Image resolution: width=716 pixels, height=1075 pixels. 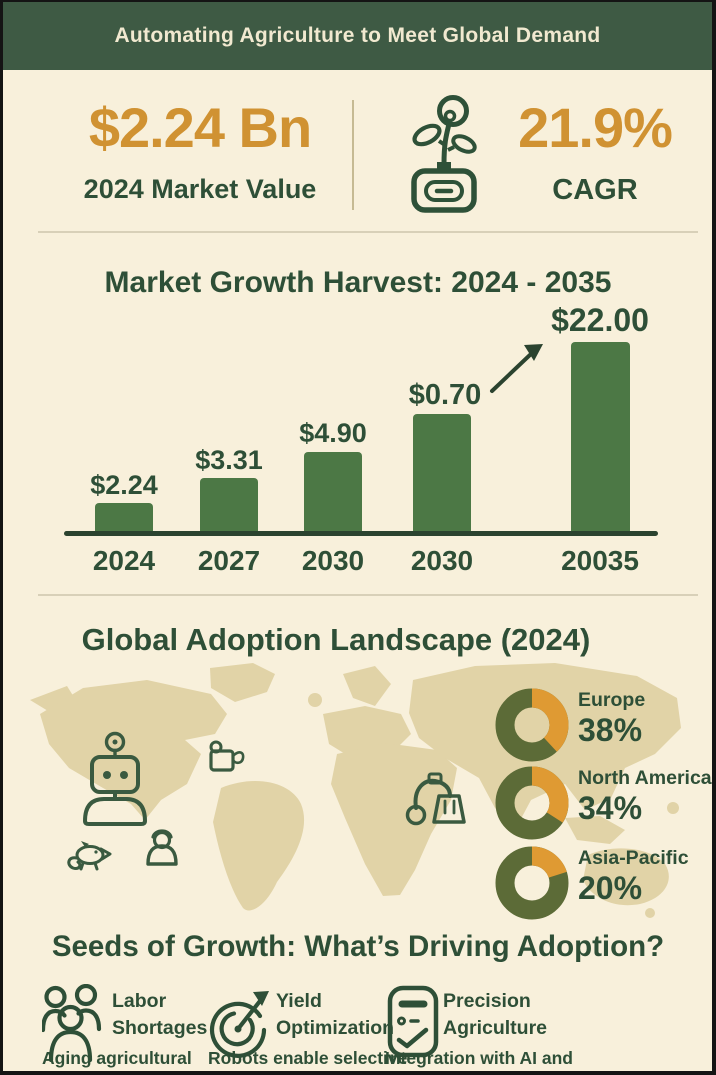 What do you see at coordinates (89, 856) in the screenshot?
I see `chameleon-icon` at bounding box center [89, 856].